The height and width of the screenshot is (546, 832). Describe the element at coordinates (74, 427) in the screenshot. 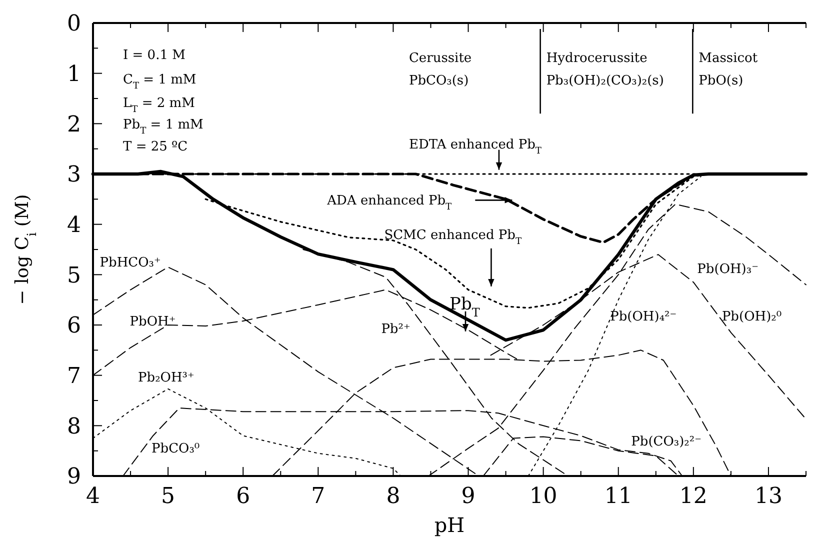

I see `y-tick-label: 8` at that location.